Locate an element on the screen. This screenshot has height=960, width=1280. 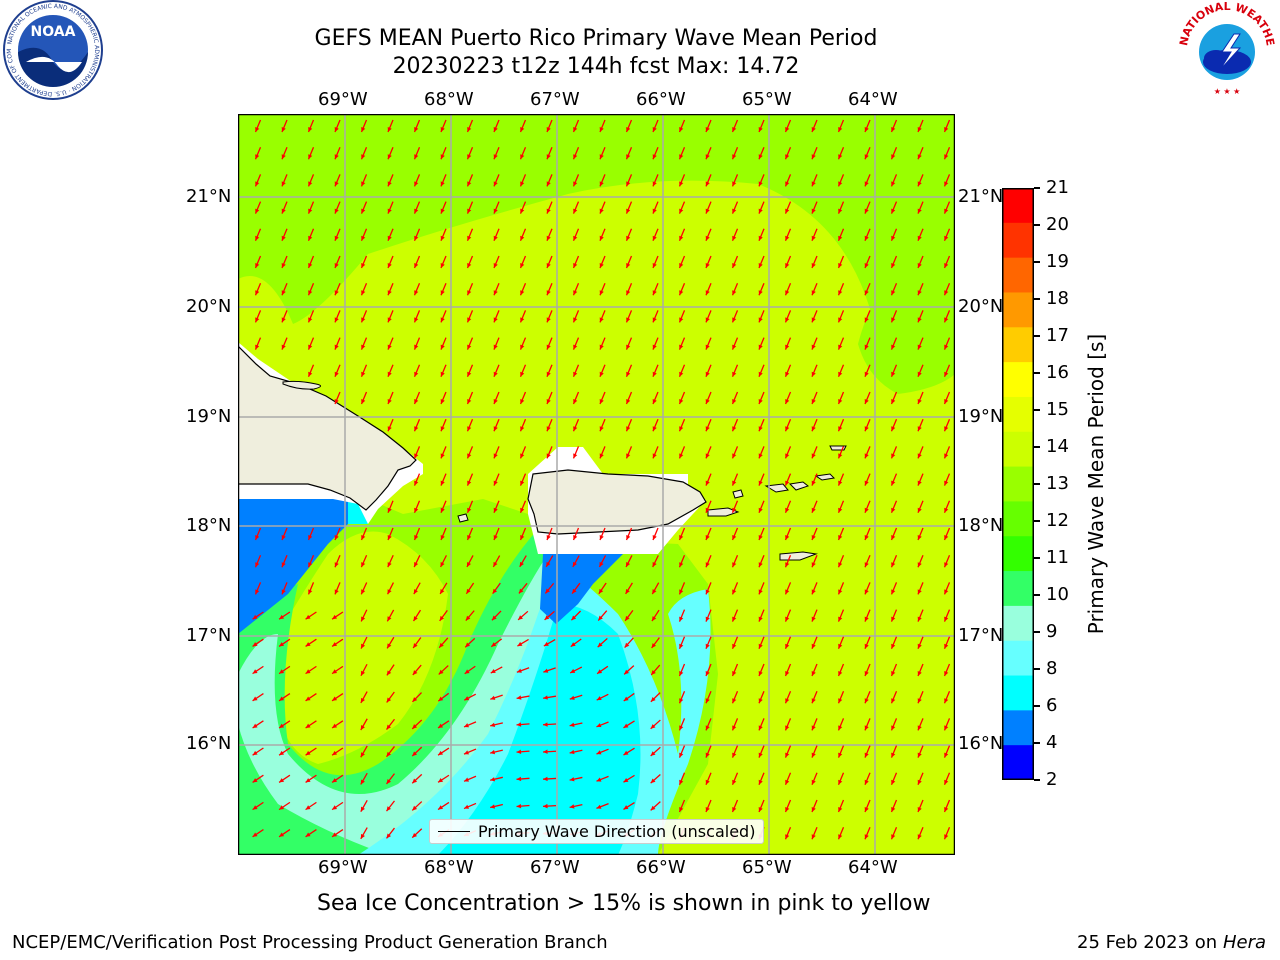
lon-label-bottom: 67°W is located at coordinates (555, 867).